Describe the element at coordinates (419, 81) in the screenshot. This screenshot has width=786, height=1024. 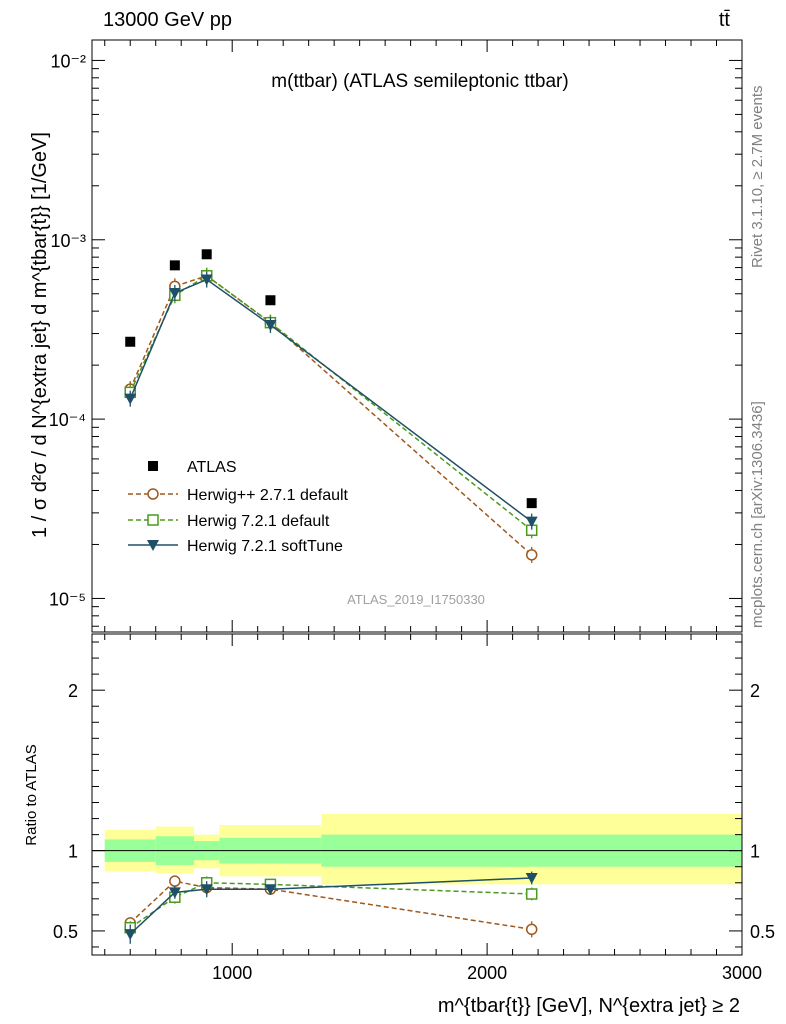
I see `plot-title: m(ttbar) (ATLAS semileptonic ttbar)` at that location.